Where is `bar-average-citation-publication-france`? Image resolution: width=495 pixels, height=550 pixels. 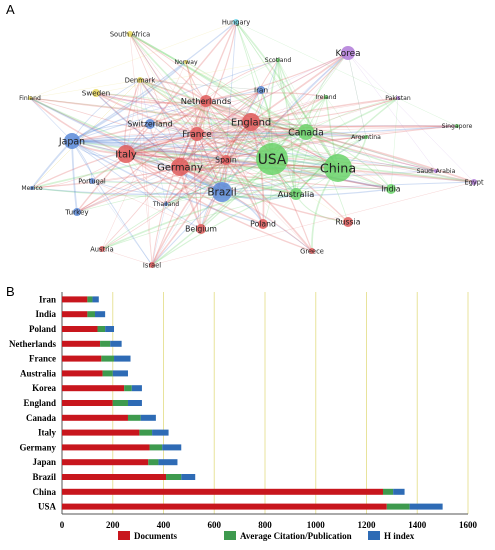 bar-average-citation-publication-france is located at coordinates (108, 358).